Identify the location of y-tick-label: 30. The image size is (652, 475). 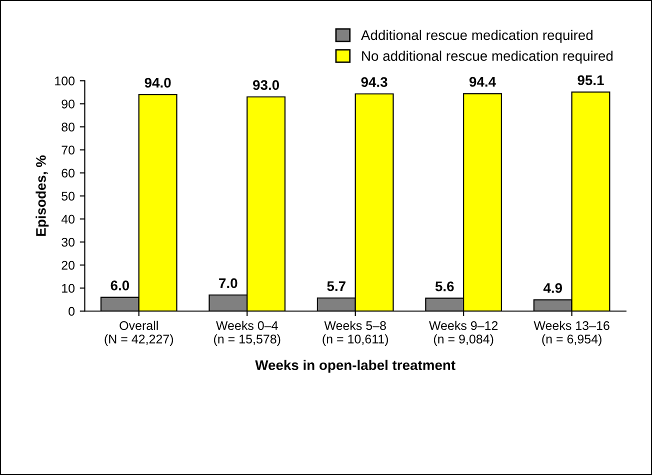
(68, 242).